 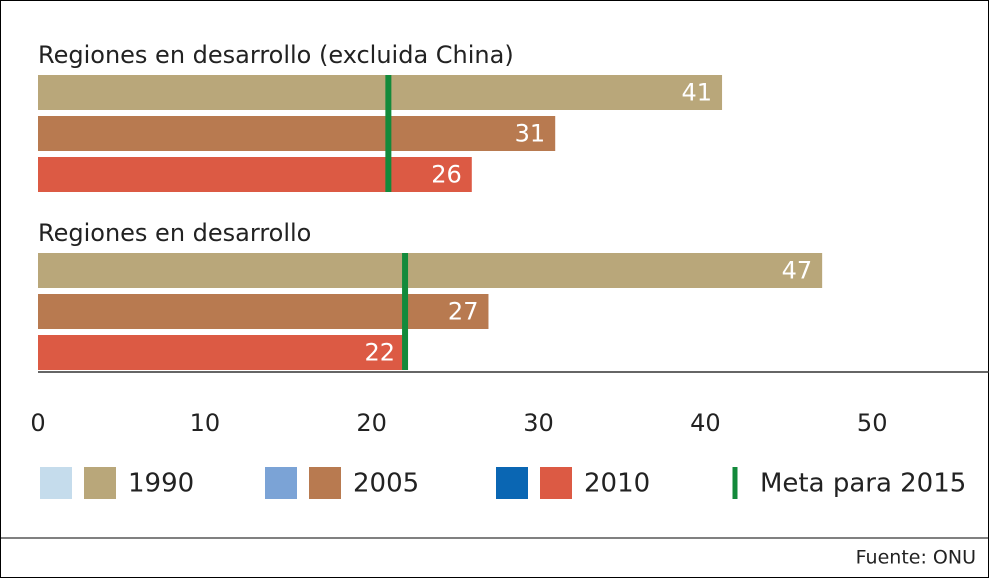 What do you see at coordinates (371, 423) in the screenshot?
I see `x-tick-label: 20` at bounding box center [371, 423].